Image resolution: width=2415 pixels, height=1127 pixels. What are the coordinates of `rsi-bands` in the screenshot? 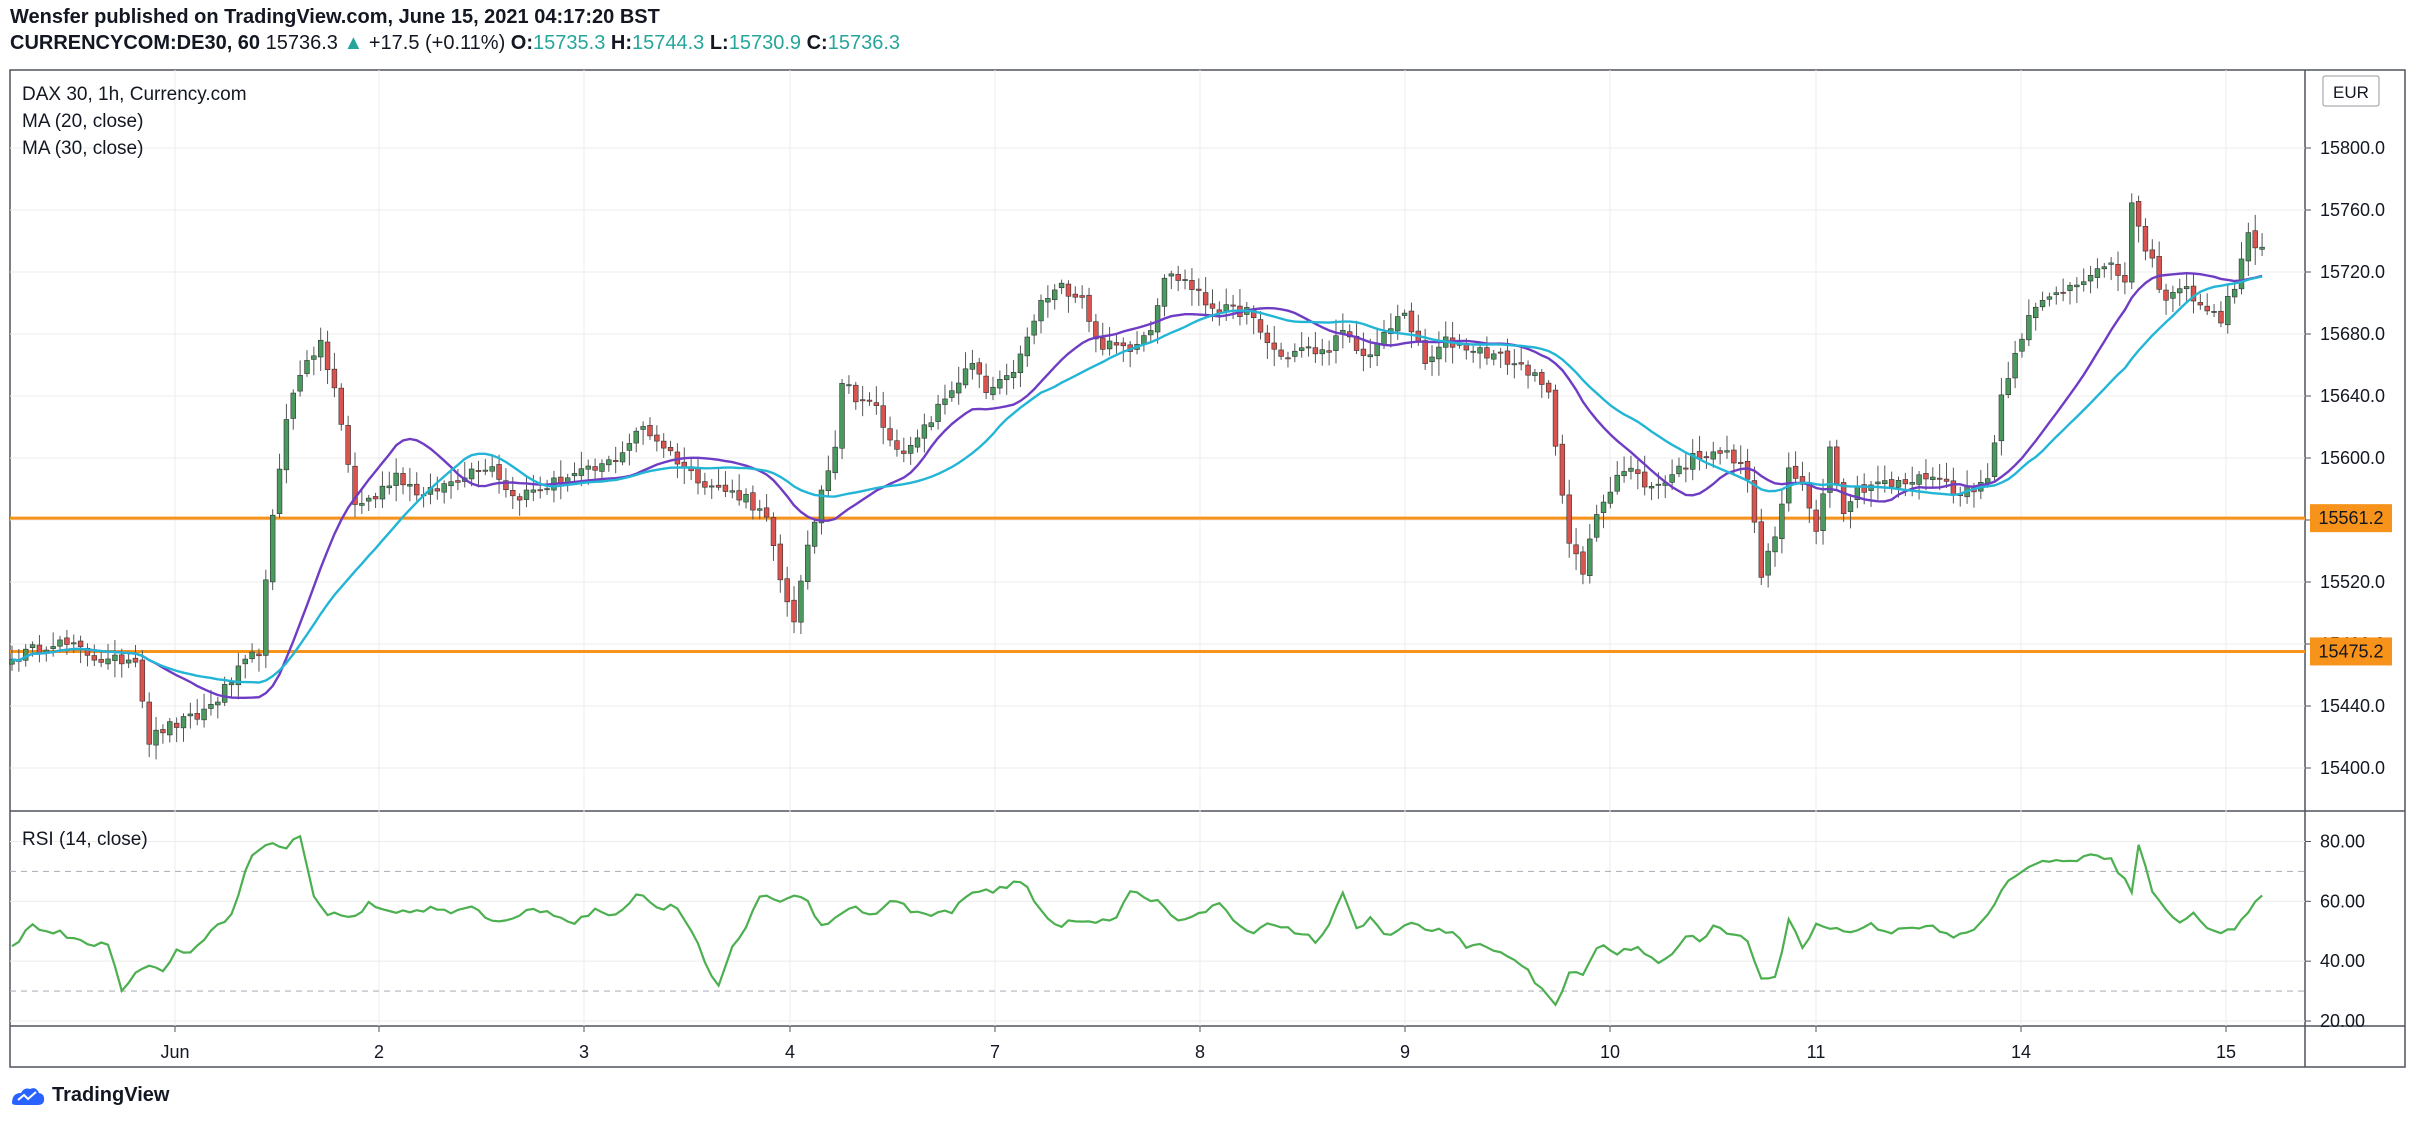 It's located at (1157, 931).